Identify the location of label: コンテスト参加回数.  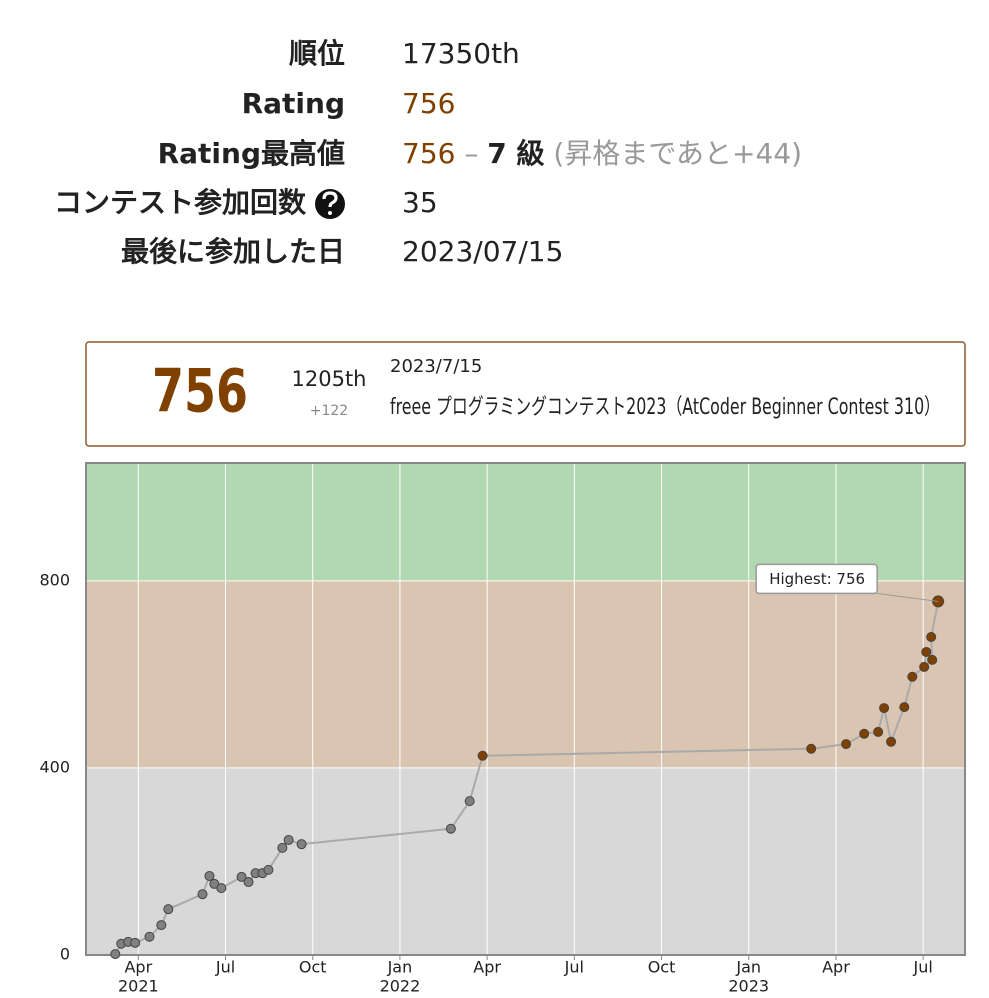
(180, 202).